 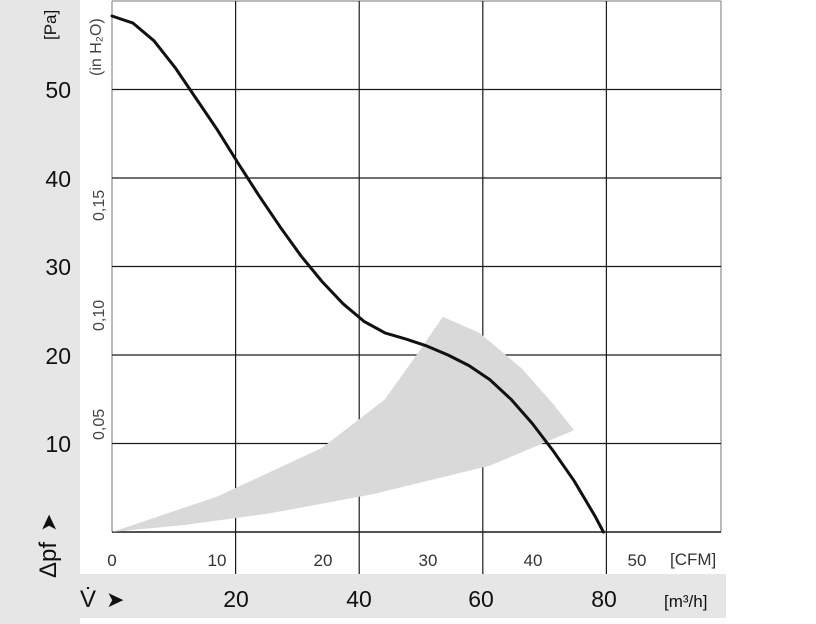 I want to click on y-tick-pa-10: 10, so click(x=58, y=444).